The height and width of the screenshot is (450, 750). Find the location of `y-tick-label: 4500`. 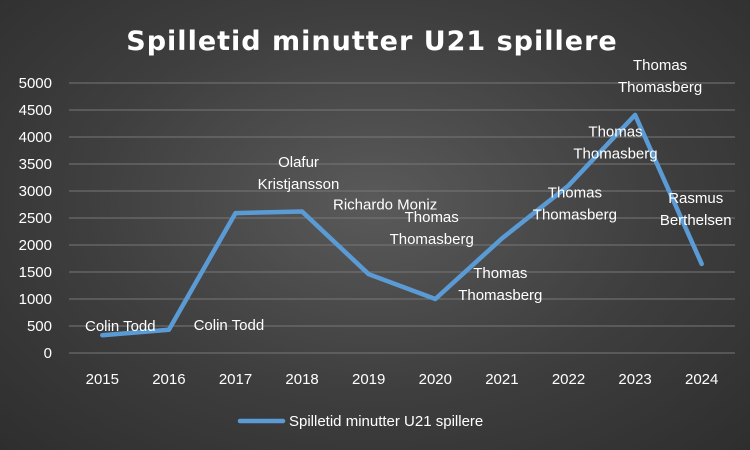

y-tick-label: 4500 is located at coordinates (35, 110).